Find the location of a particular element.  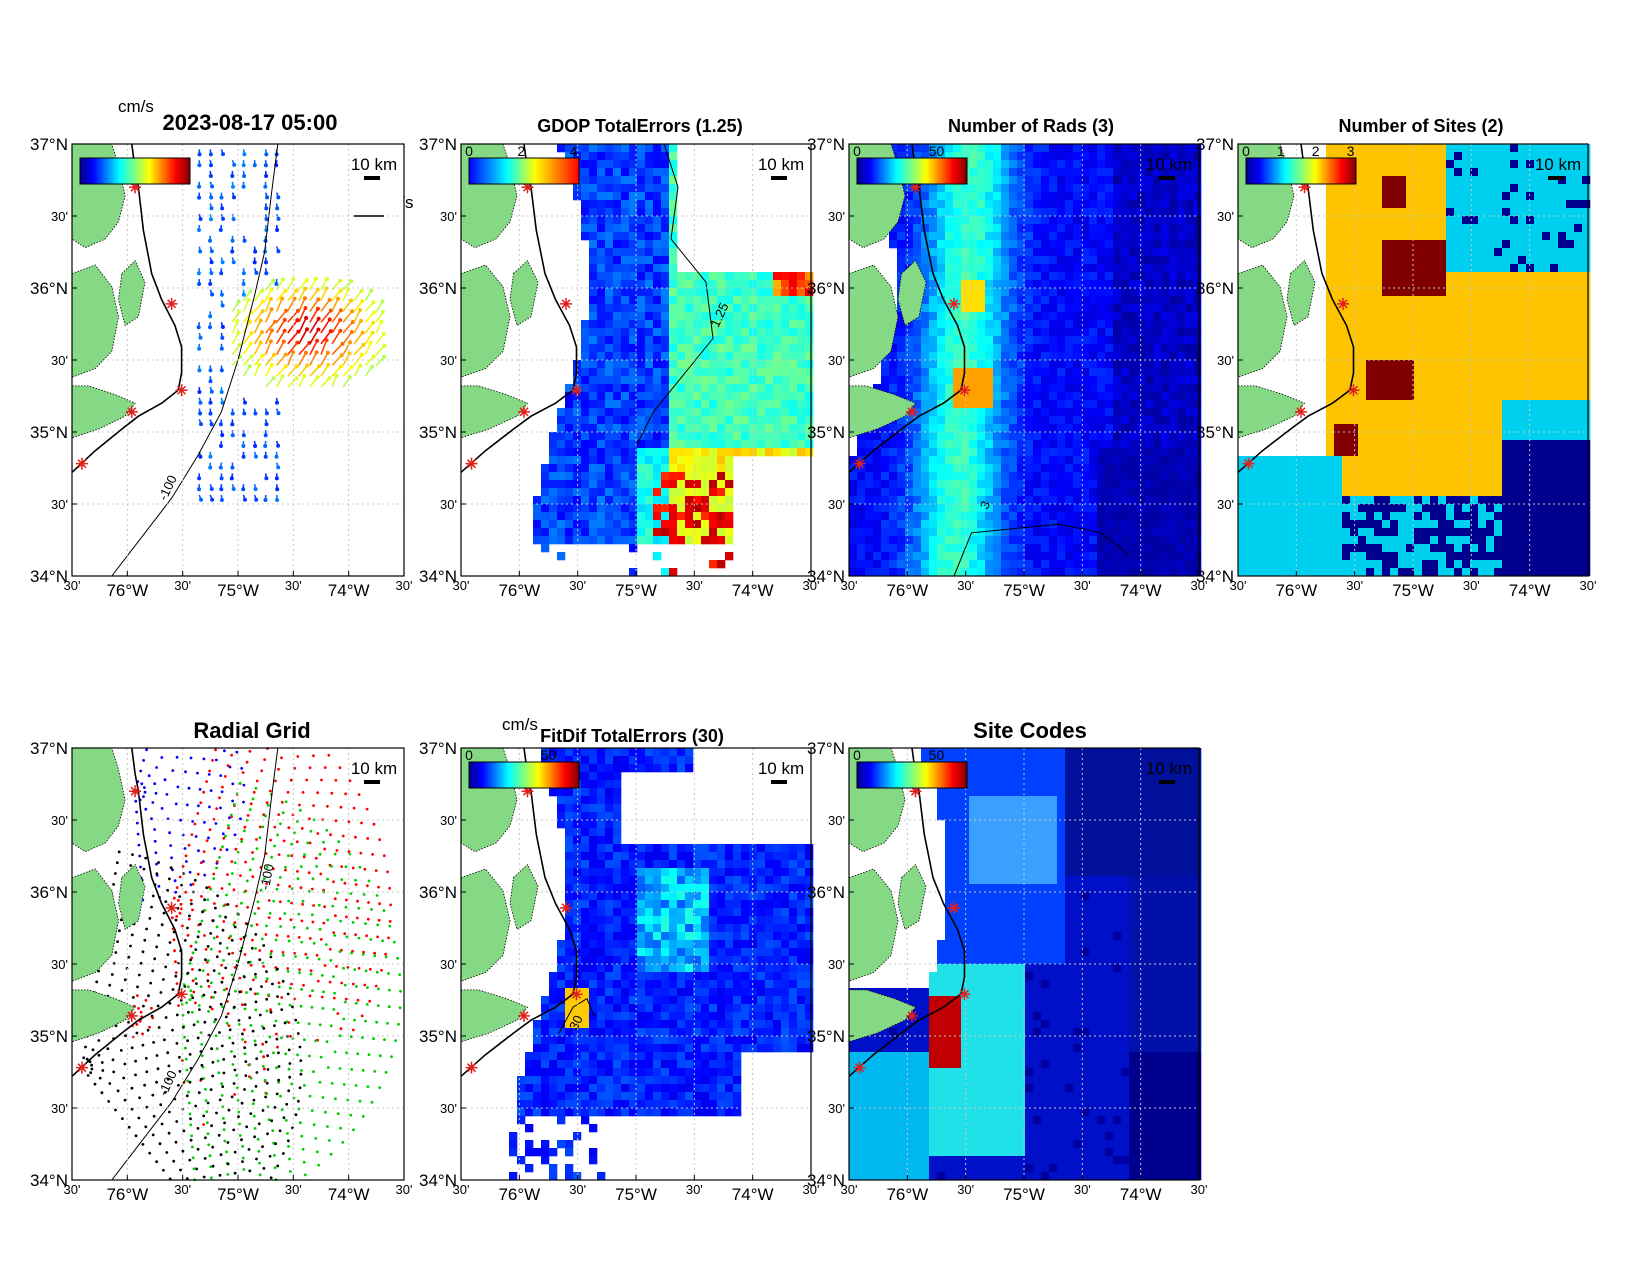

radar-site-marker is located at coordinates (171, 303).